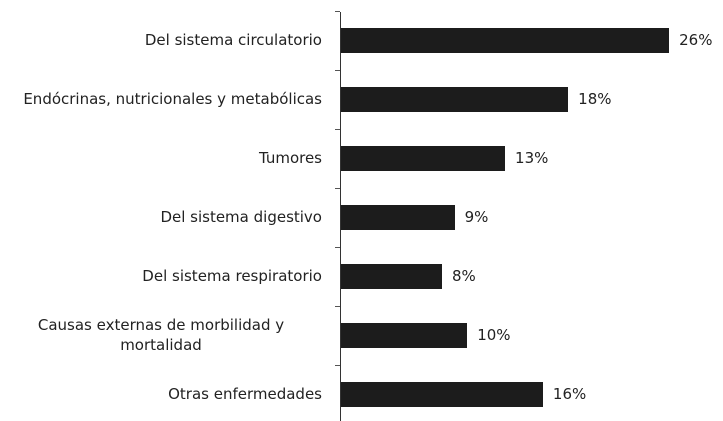 Image resolution: width=723 pixels, height=421 pixels. What do you see at coordinates (696, 40) in the screenshot?
I see `value-label: 26%` at bounding box center [696, 40].